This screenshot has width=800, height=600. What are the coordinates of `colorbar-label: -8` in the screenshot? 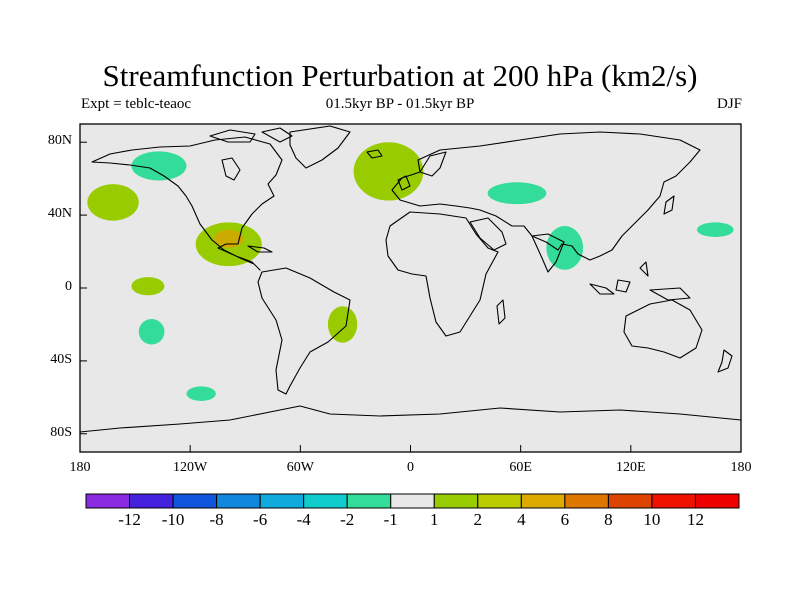 It's located at (216, 519).